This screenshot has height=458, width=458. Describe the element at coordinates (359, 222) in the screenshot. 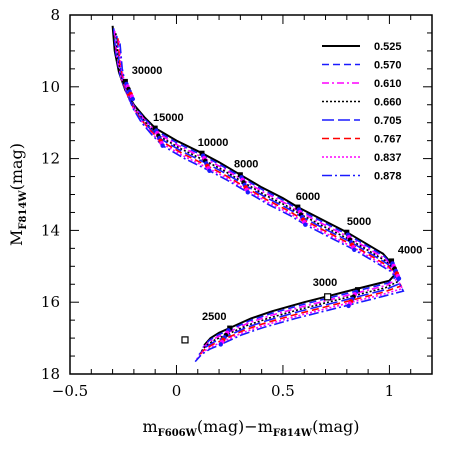

I see `temperature-label-5000: 5000` at that location.